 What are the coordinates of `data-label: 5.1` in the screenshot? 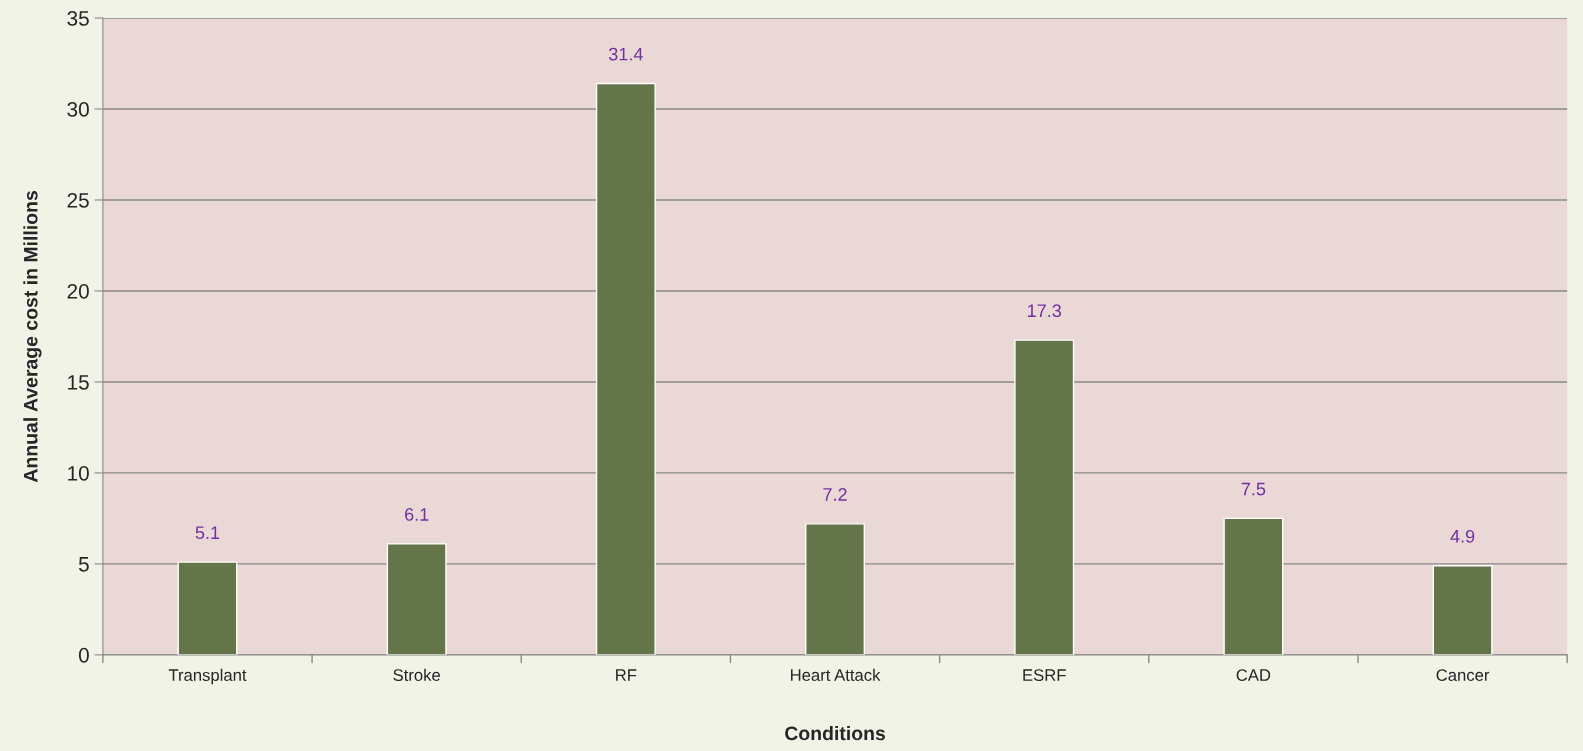 It's located at (207, 533).